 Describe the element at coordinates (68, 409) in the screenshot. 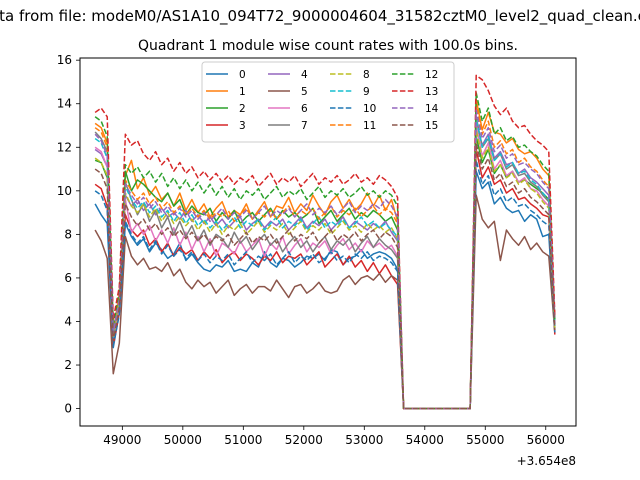

I see `y-tick-label: 0` at that location.